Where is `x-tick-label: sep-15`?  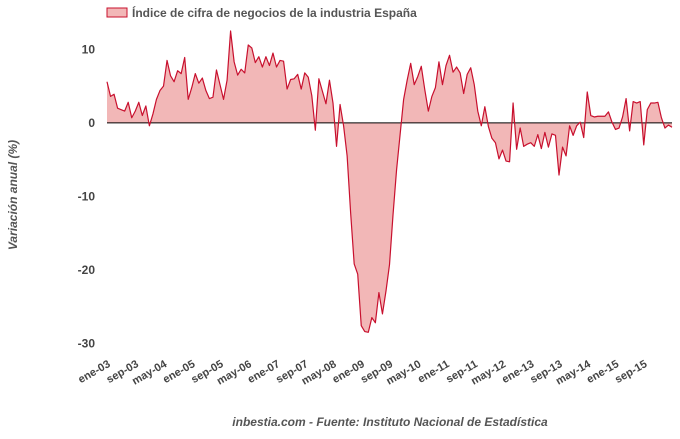
x-tick-label: sep-15 is located at coordinates (631, 372).